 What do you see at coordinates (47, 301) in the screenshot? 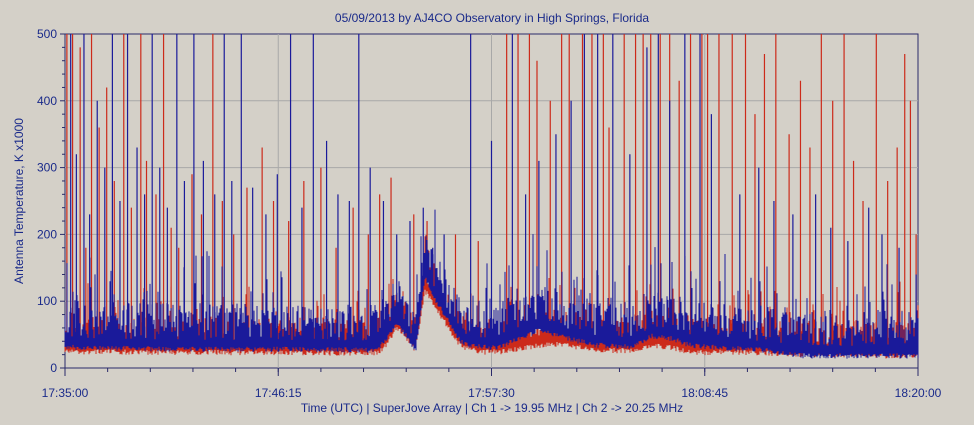
I see `y-tick-label: 100` at bounding box center [47, 301].